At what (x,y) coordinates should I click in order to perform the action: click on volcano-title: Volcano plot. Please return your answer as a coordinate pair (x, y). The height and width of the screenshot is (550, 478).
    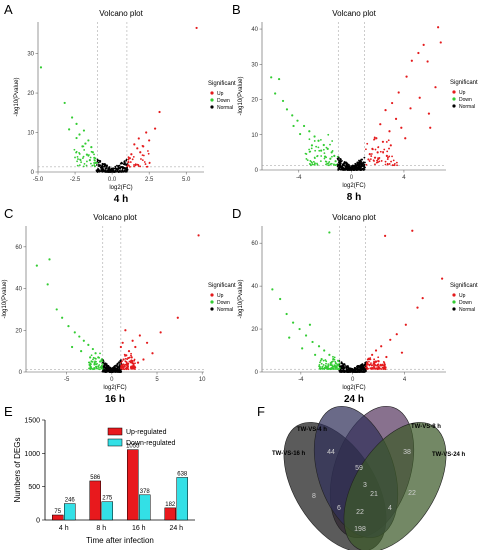
    Looking at the image, I should click on (121, 13).